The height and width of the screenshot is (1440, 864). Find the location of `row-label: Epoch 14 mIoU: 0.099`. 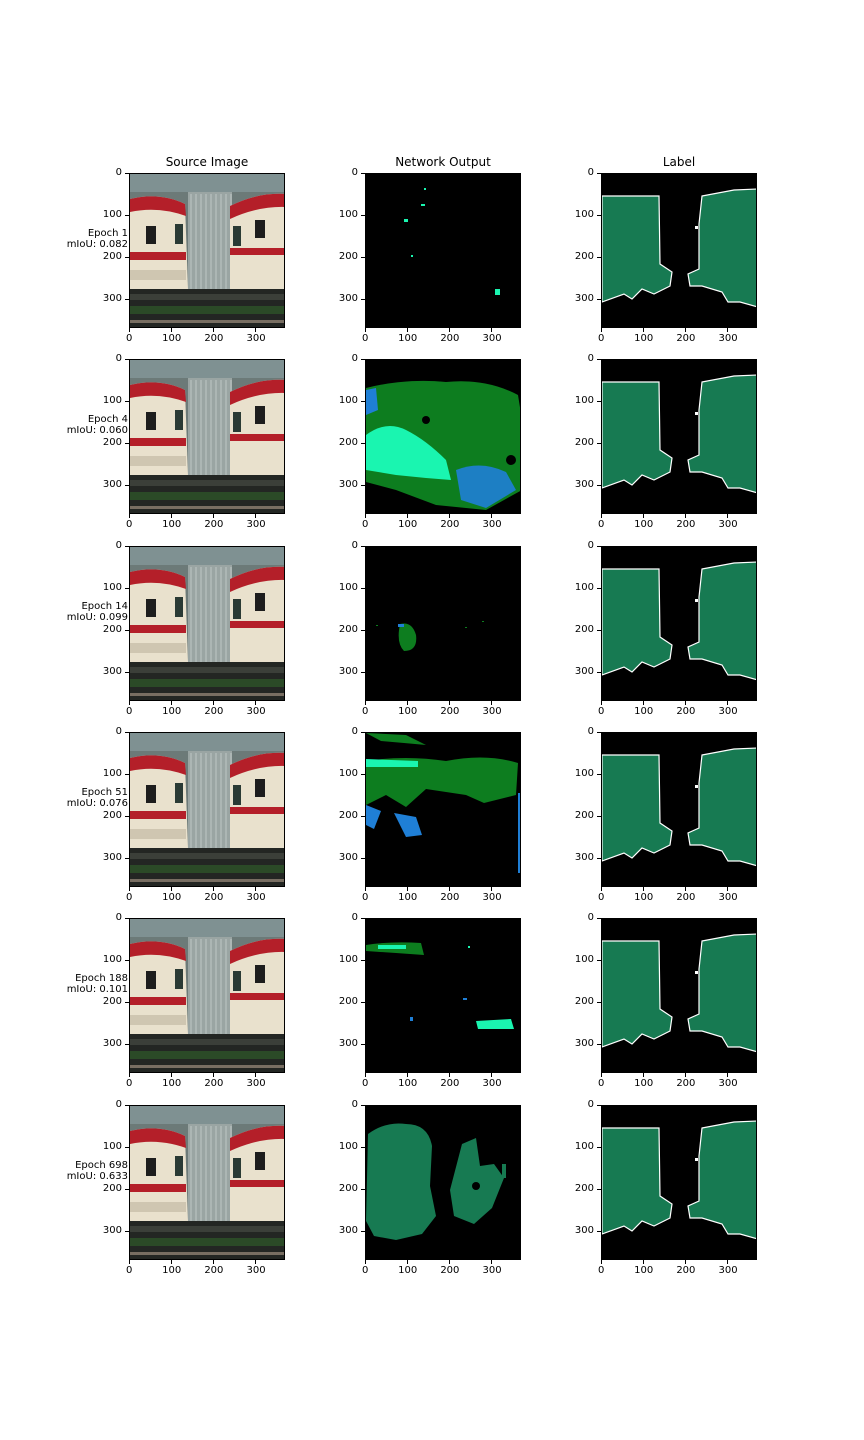

row-label: Epoch 14 mIoU: 0.099 is located at coordinates (94, 612).